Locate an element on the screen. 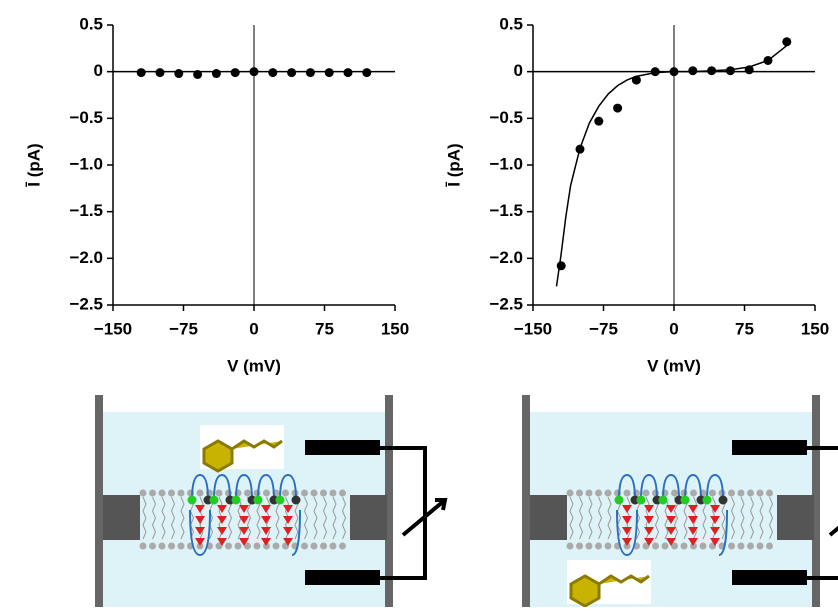 The height and width of the screenshot is (612, 838). circuit-wire is located at coordinates (403, 513).